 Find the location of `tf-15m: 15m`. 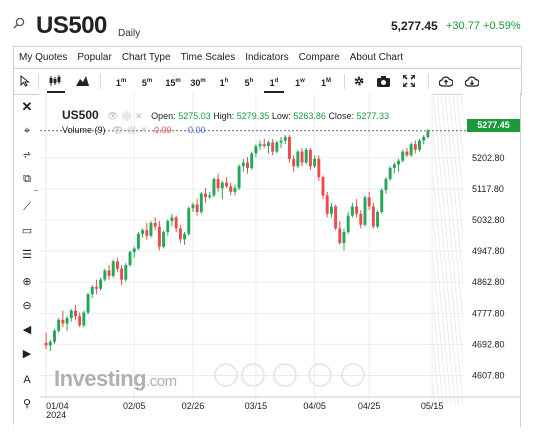

tf-15m: 15m is located at coordinates (173, 83).